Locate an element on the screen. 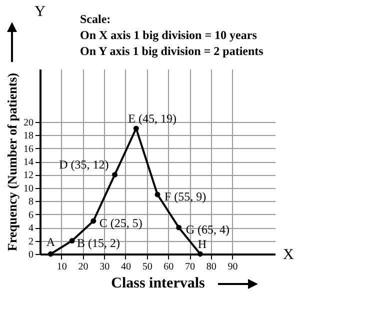 The image size is (390, 327). y-tick-label: 16 is located at coordinates (29, 149).